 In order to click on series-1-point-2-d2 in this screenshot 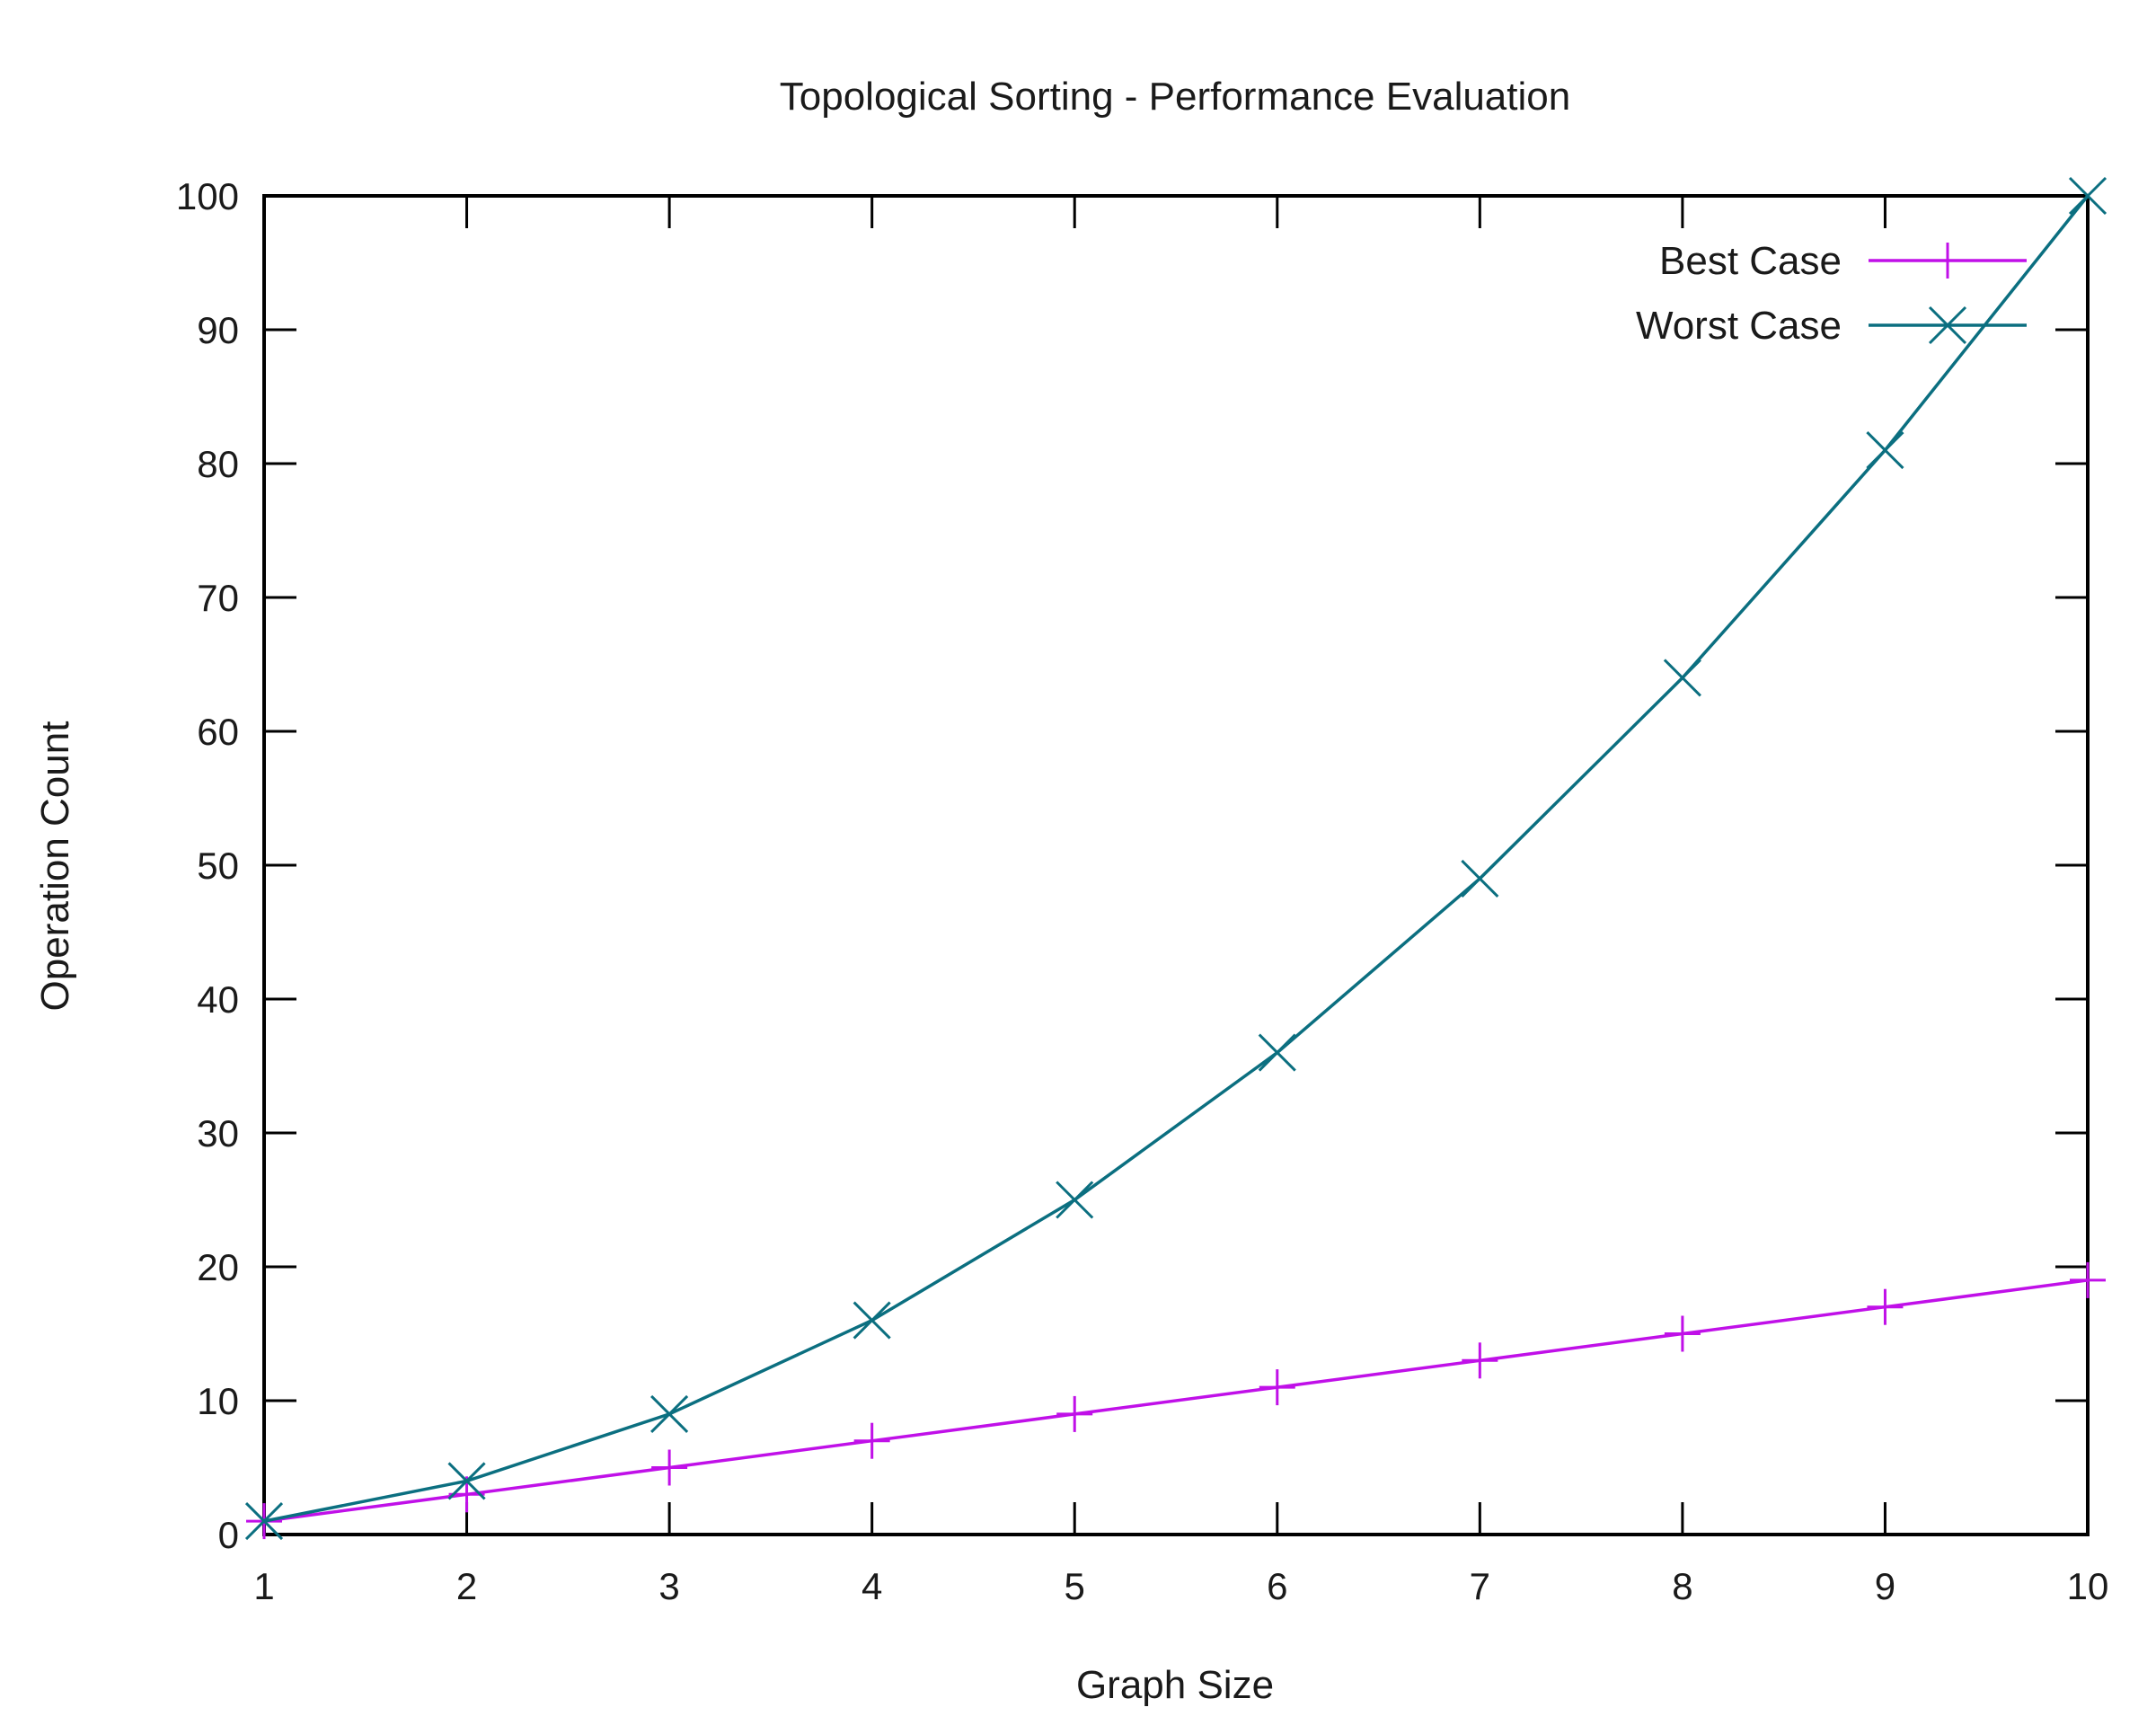, I will do `click(669, 1413)`.